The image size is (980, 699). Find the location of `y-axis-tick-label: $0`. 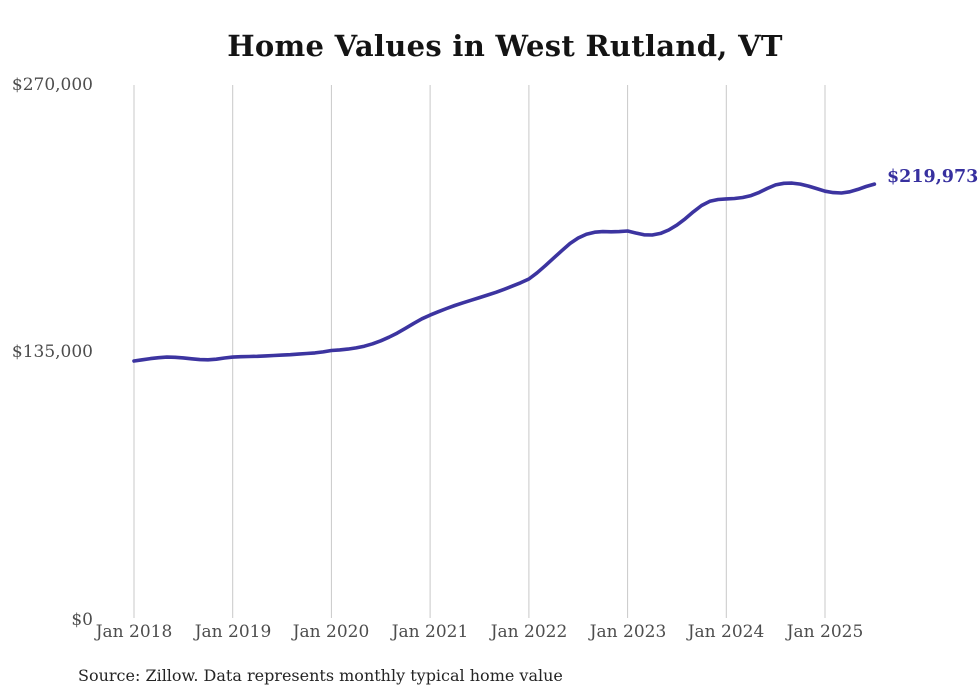

y-axis-tick-label: $0 is located at coordinates (82, 620).